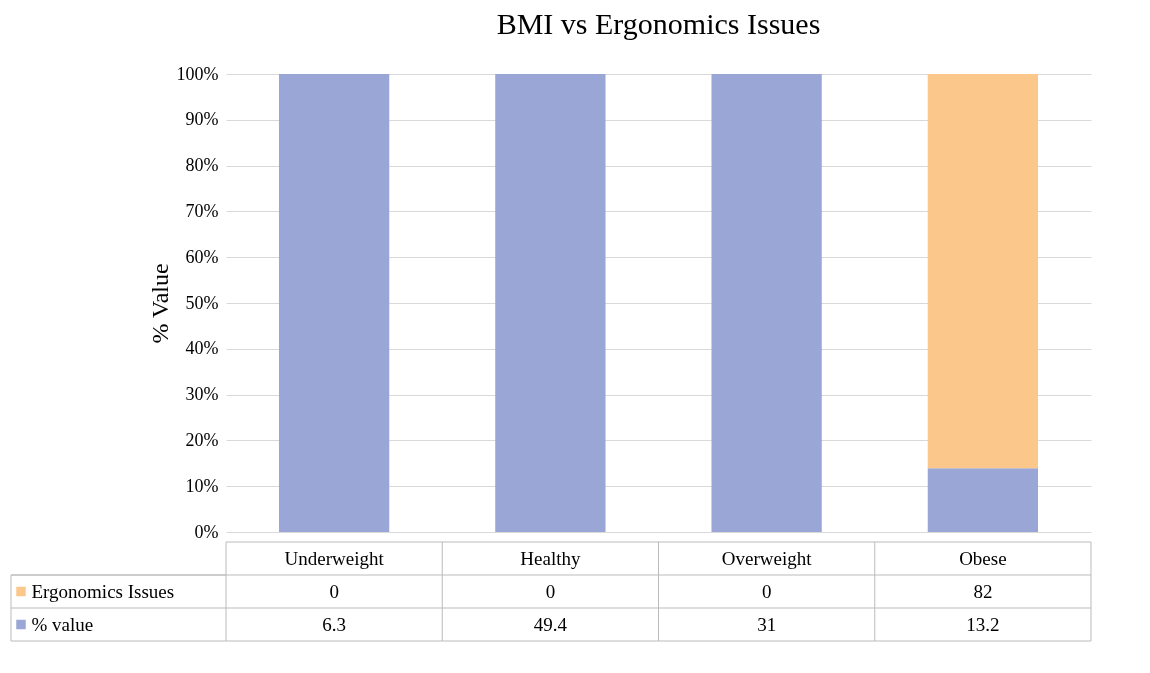 This screenshot has width=1150, height=673. Describe the element at coordinates (983, 624) in the screenshot. I see `text: 13.2` at that location.